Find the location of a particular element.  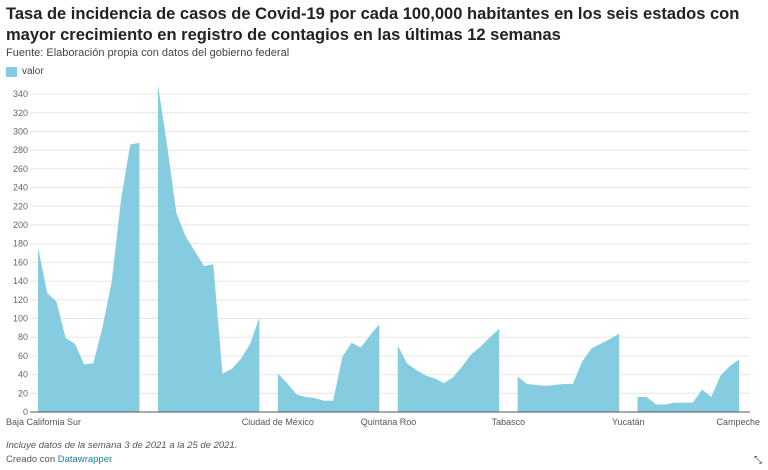

y-tick-label: 260 is located at coordinates (20, 169).